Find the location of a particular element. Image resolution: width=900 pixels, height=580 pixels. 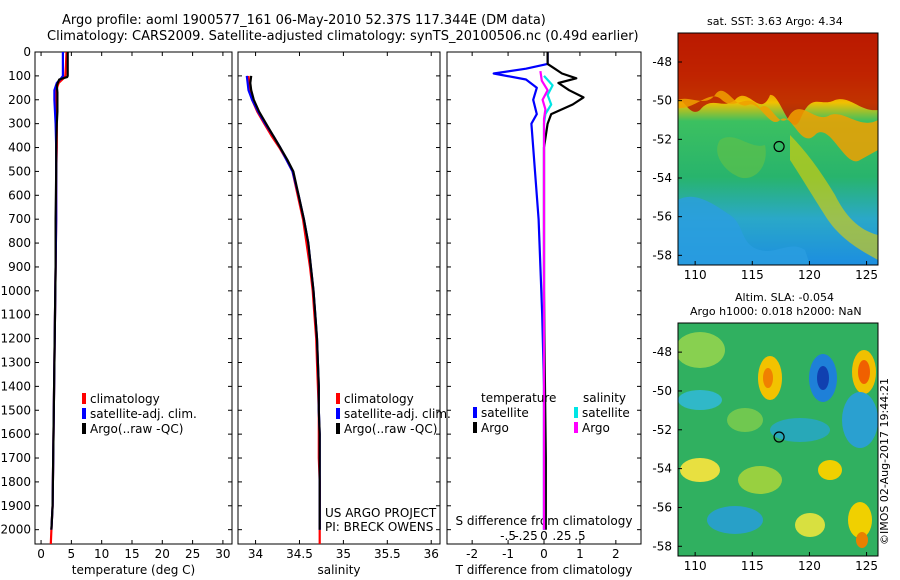

salinity-x-axis-title: salinity is located at coordinates (338, 570).